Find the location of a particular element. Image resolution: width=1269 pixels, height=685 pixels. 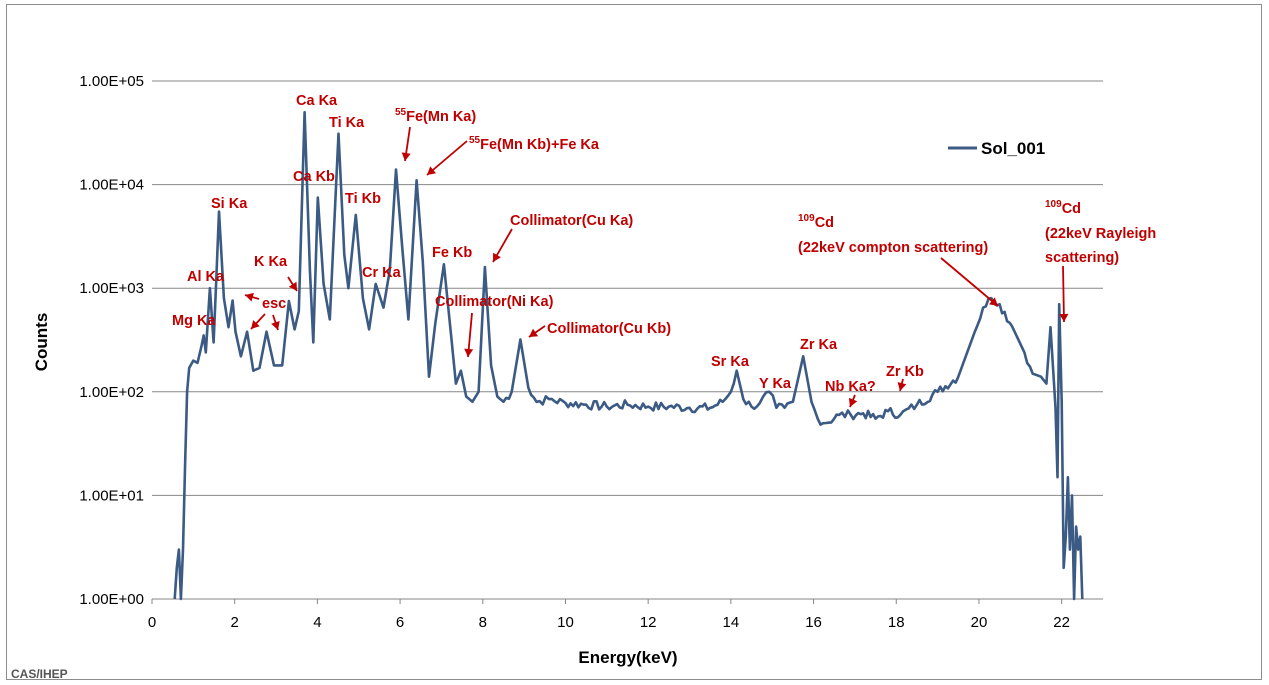

y-tick-label: 1.00E+01 is located at coordinates (111, 495).